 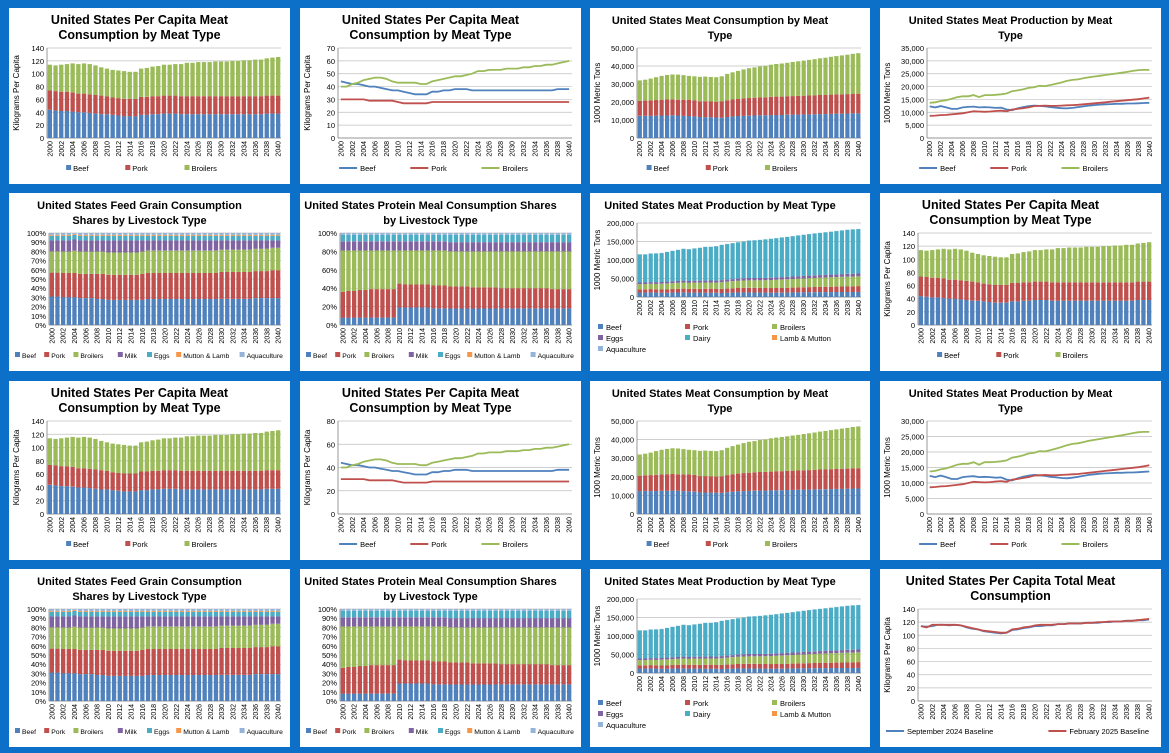 I want to click on x-tick-label: 2006, so click(x=673, y=684).